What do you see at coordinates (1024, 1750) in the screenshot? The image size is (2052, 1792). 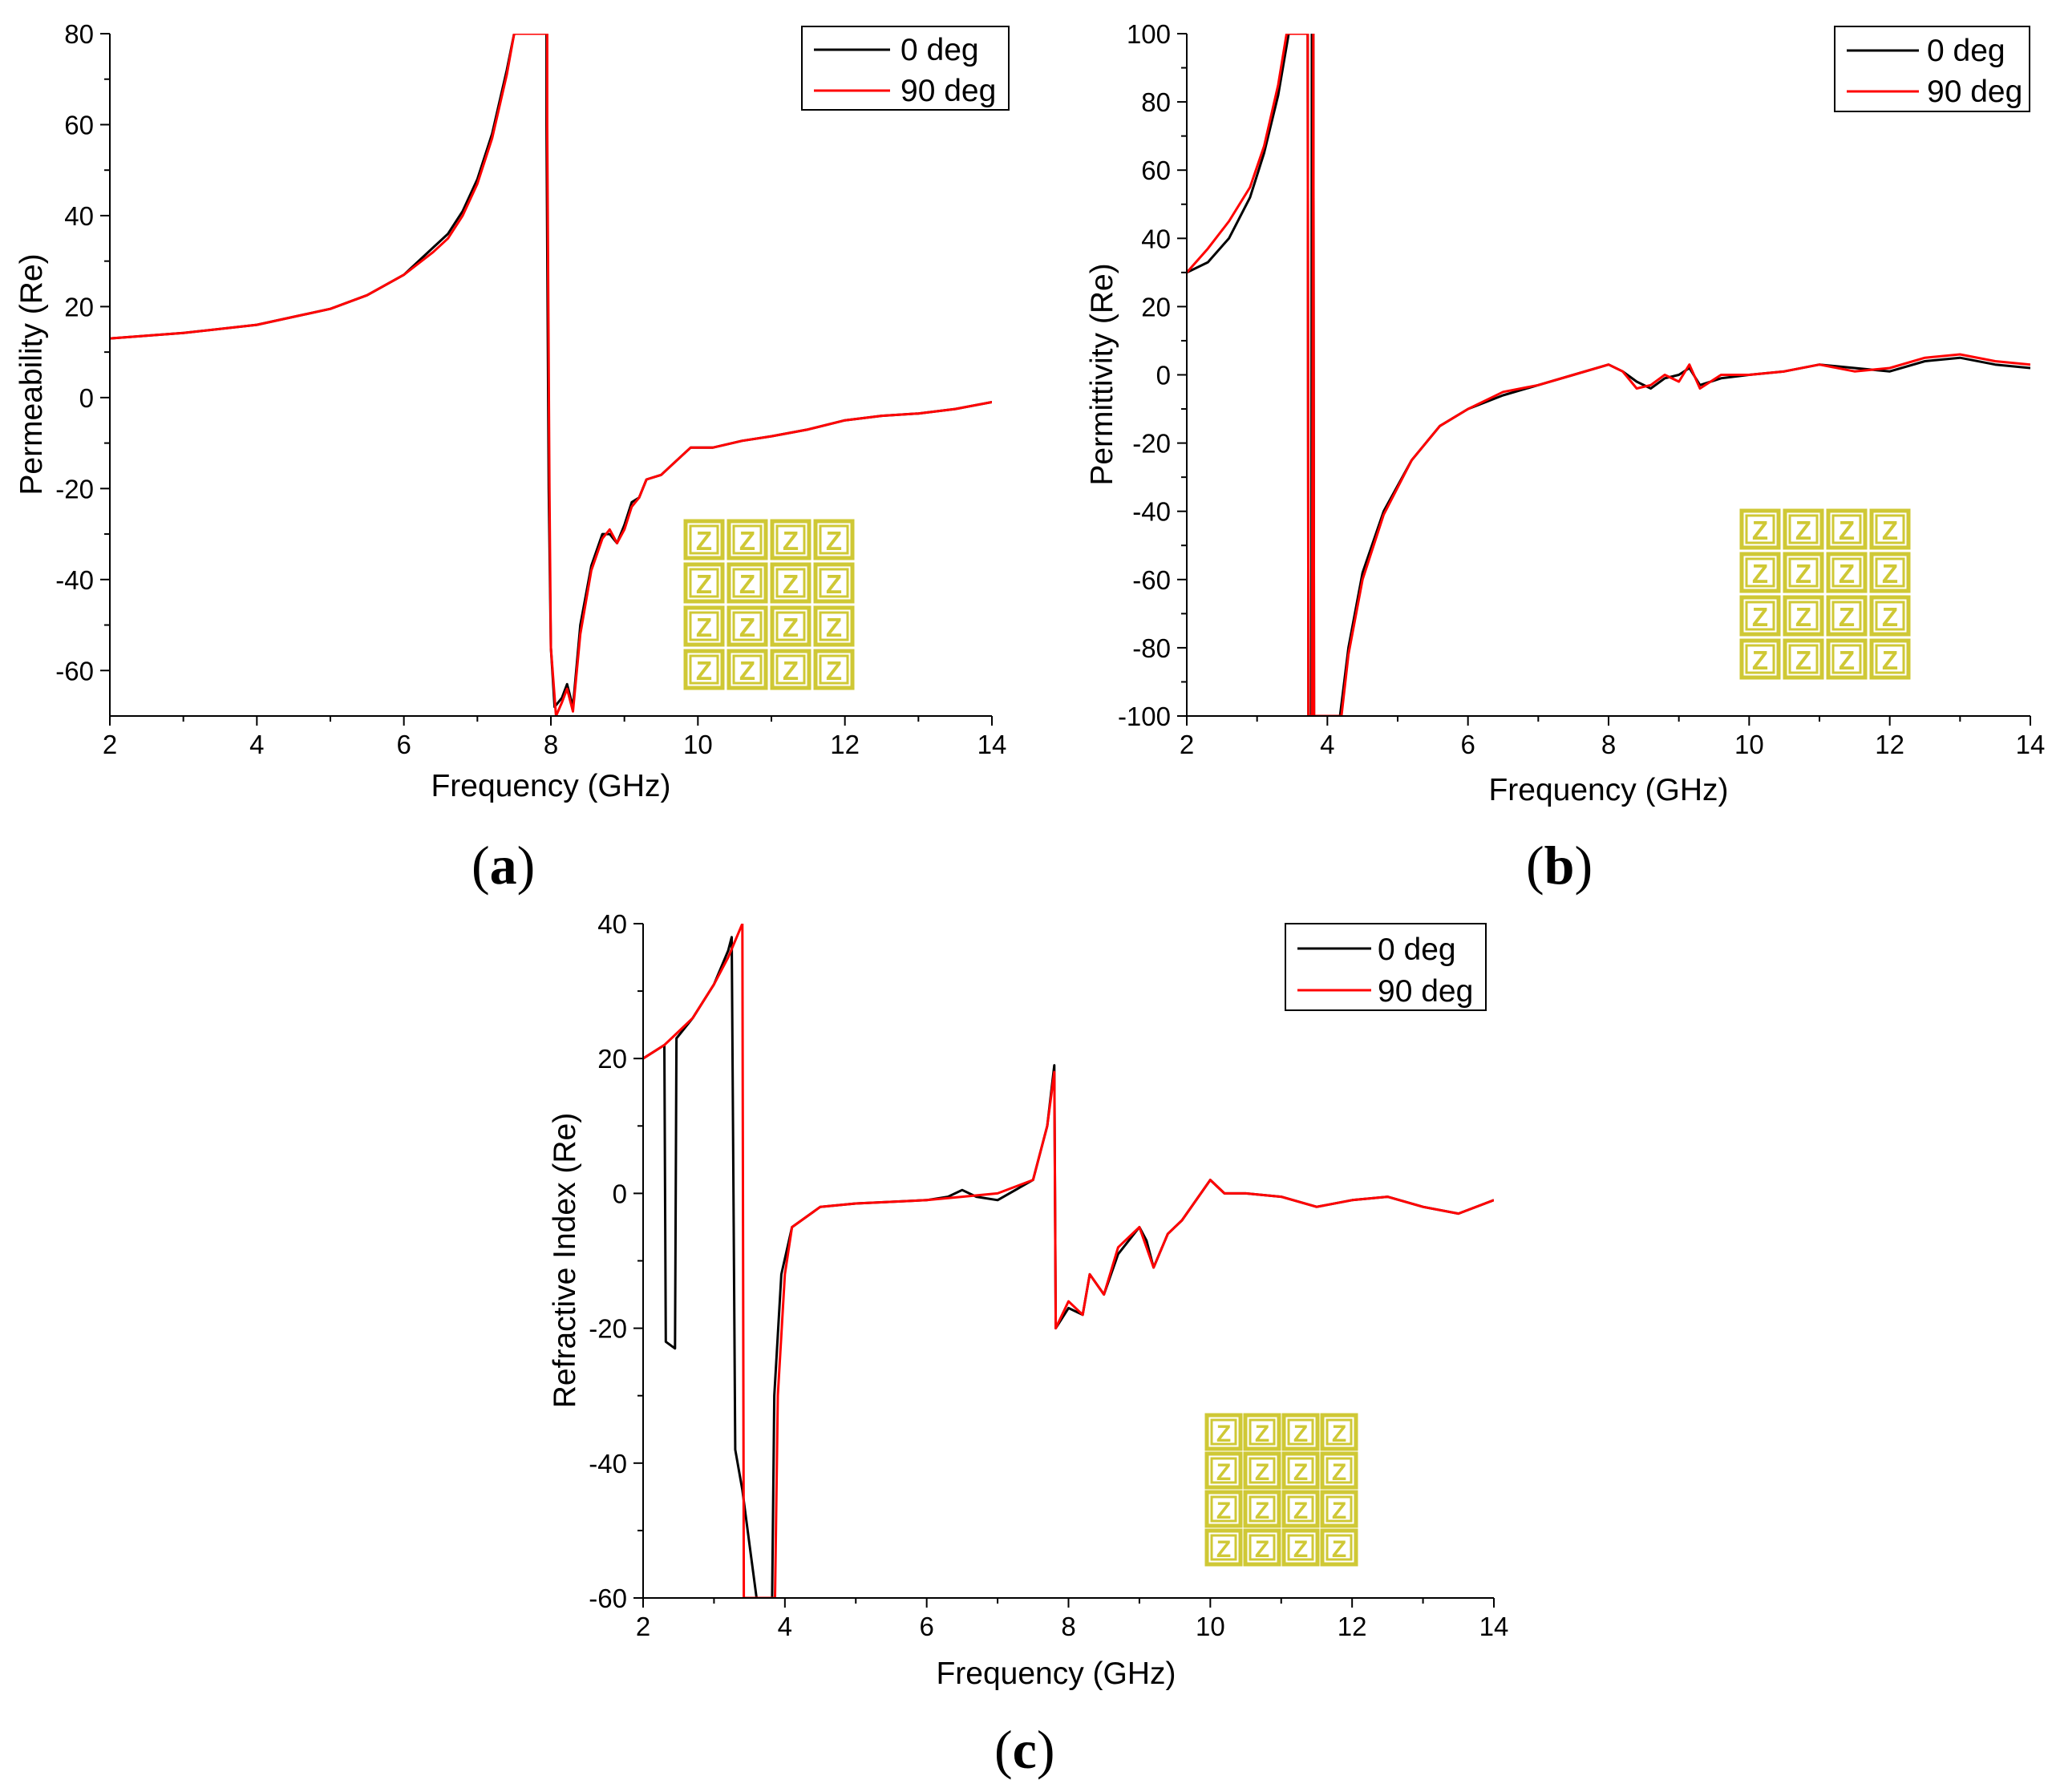 I see `panel-label-c: (c)` at bounding box center [1024, 1750].